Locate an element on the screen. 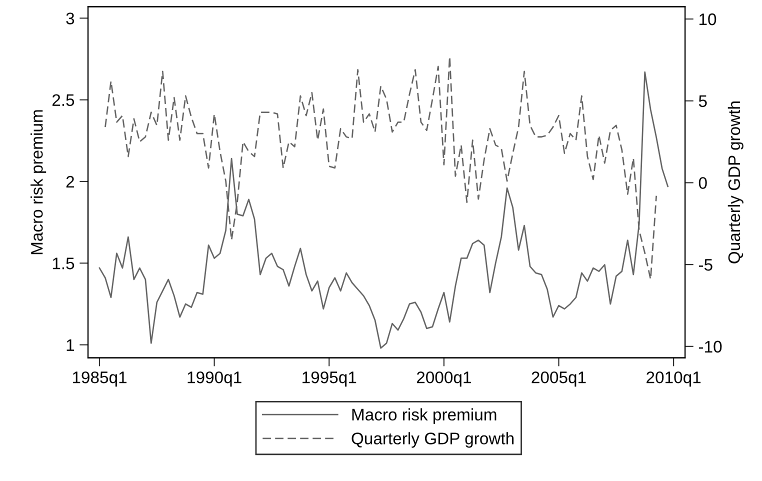 The image size is (762, 481). legend-label: Macro risk premium is located at coordinates (424, 416).